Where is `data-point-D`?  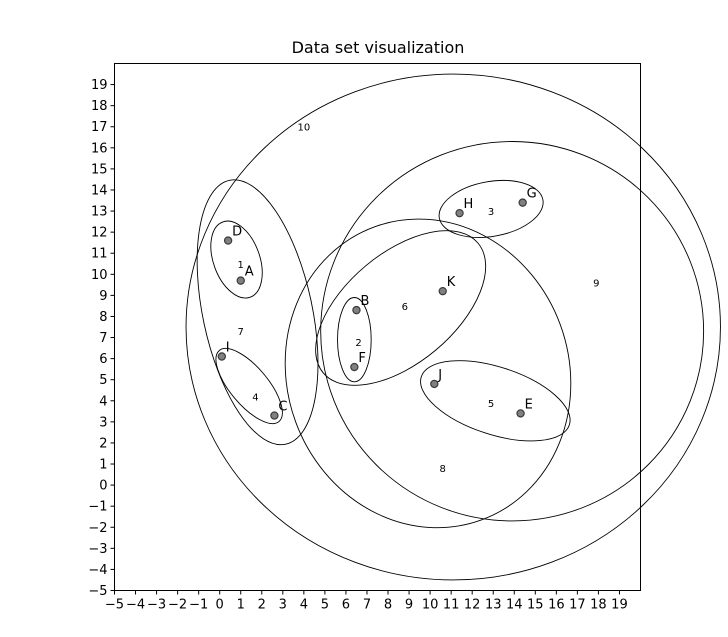 data-point-D is located at coordinates (228, 240).